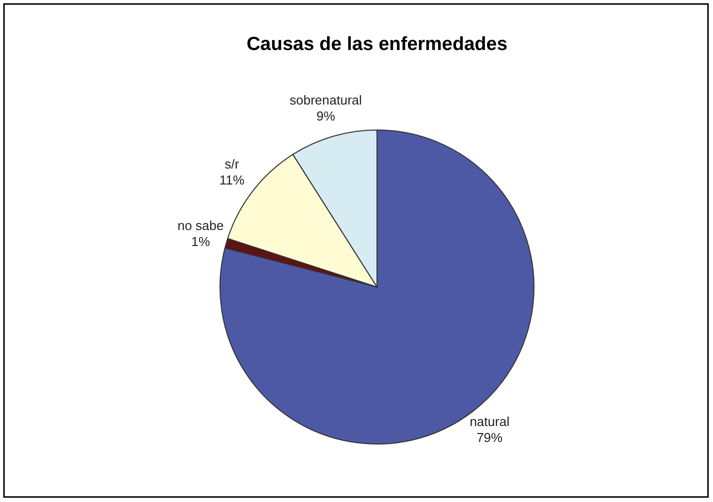 This screenshot has width=713, height=502. What do you see at coordinates (232, 164) in the screenshot?
I see `slice-label: s/r` at bounding box center [232, 164].